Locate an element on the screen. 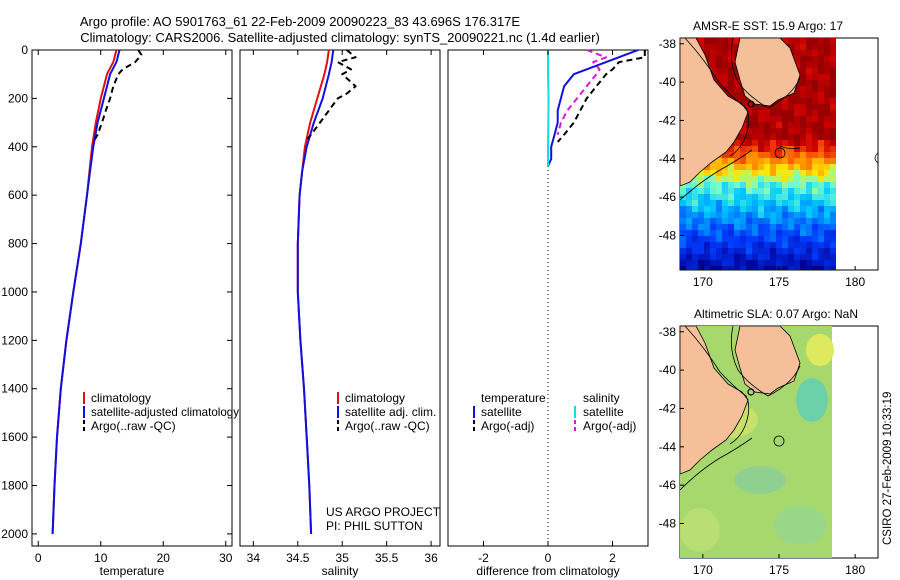 The width and height of the screenshot is (900, 580). x-tick-label: 34.5 is located at coordinates (298, 558).